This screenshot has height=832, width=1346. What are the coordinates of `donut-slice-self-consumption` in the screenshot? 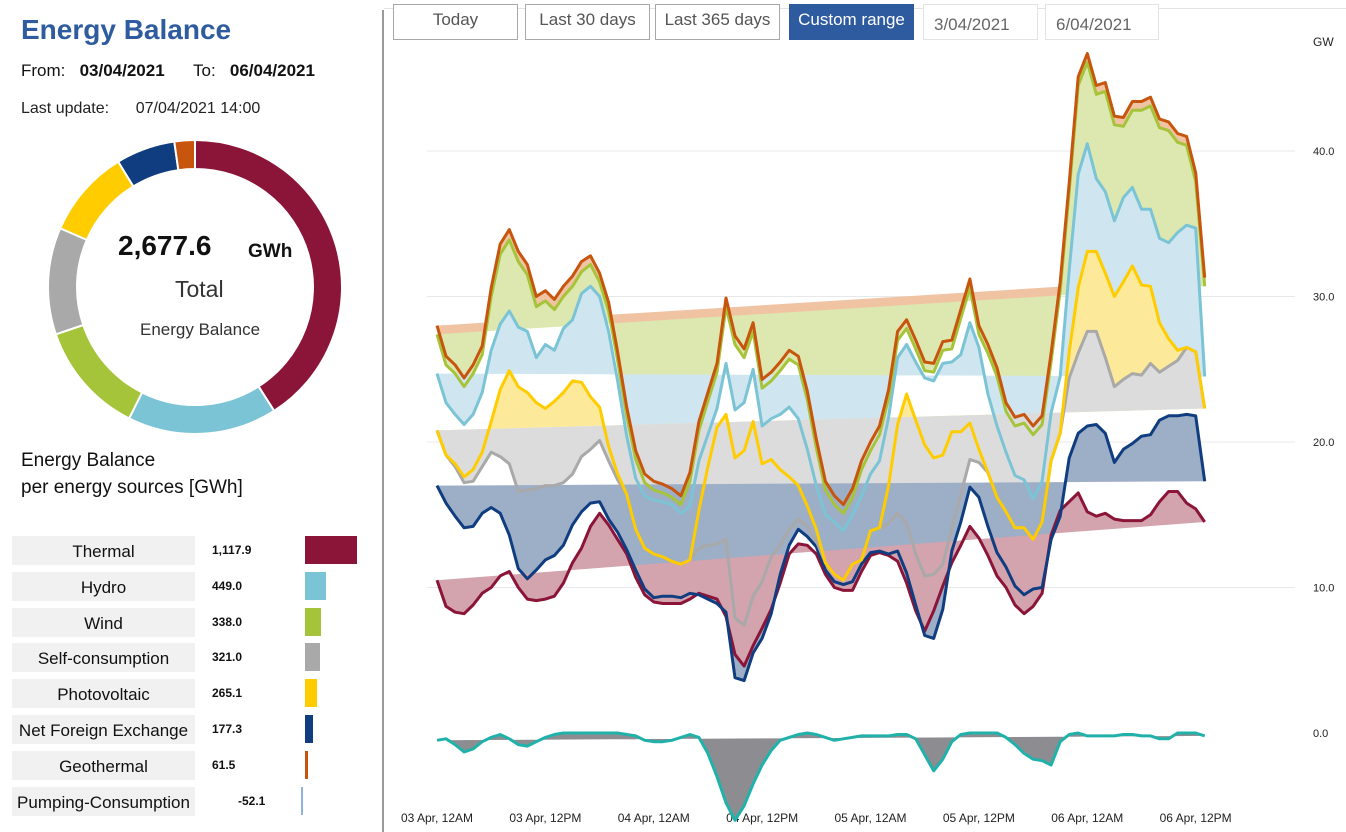 It's located at (68, 281).